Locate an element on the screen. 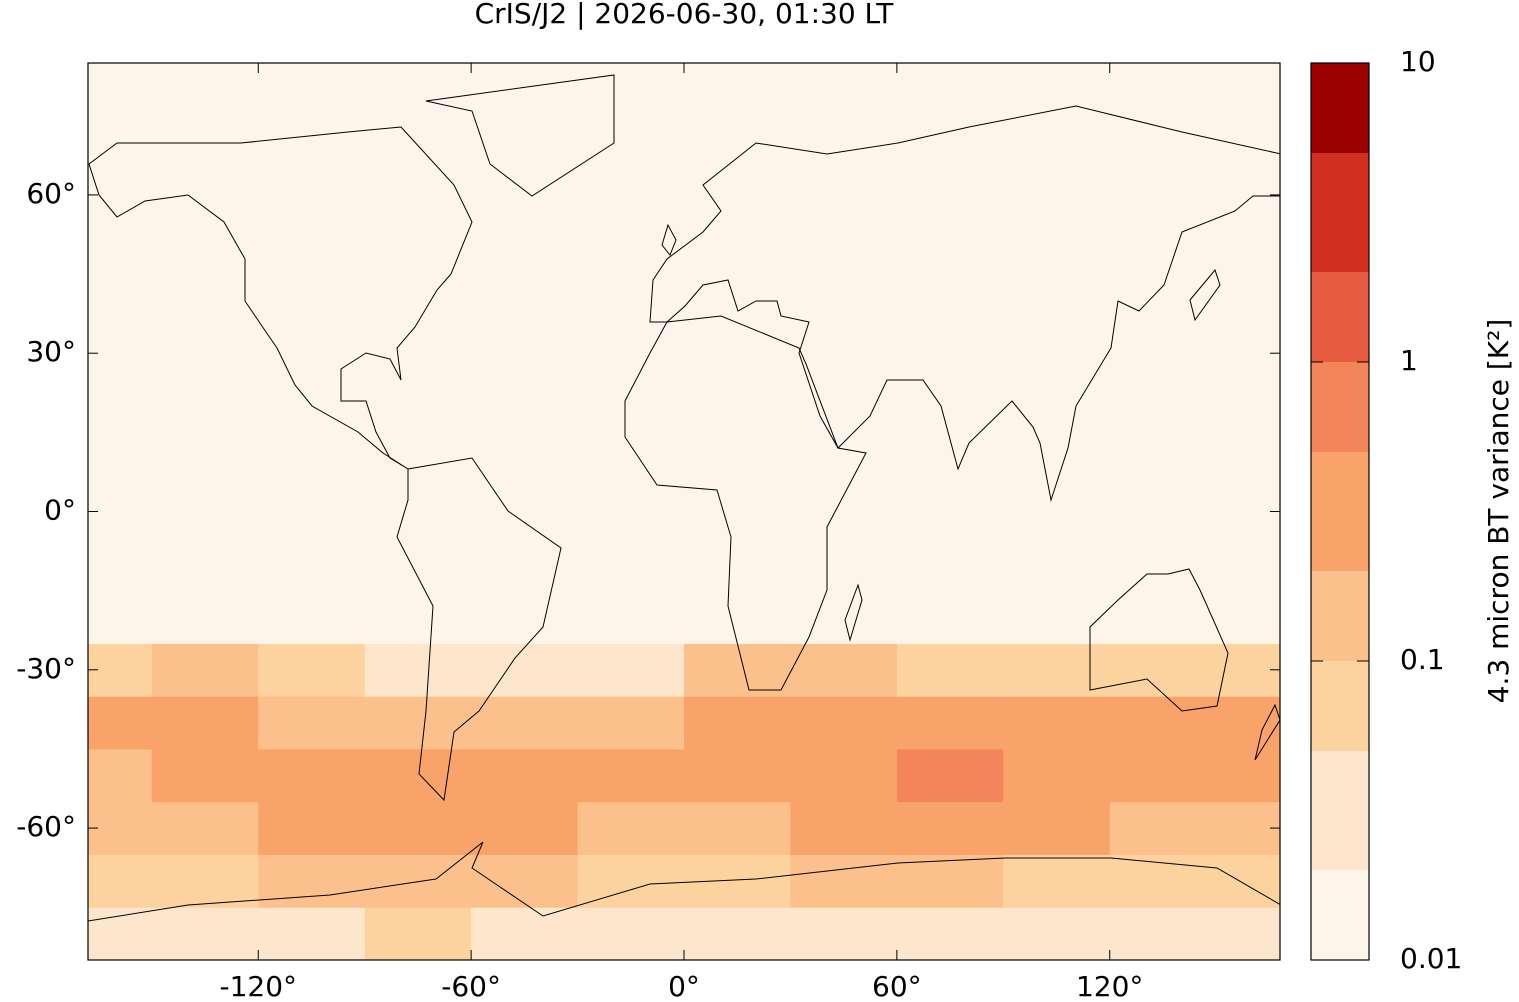  x-tick-label: 120° is located at coordinates (1109, 986).